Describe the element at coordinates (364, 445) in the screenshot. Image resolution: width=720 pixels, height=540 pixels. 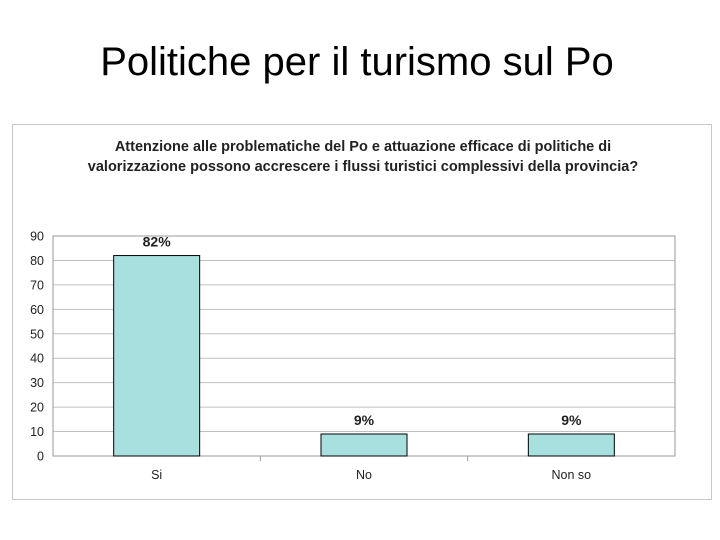
I see `bar-no` at that location.